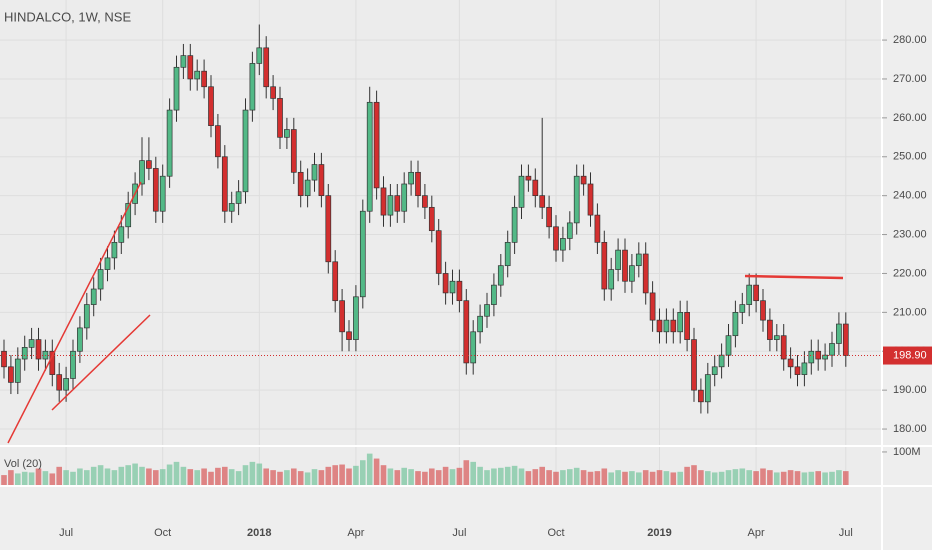 This screenshot has width=932, height=550. What do you see at coordinates (259, 533) in the screenshot?
I see `x-tick-label: 2018` at bounding box center [259, 533].